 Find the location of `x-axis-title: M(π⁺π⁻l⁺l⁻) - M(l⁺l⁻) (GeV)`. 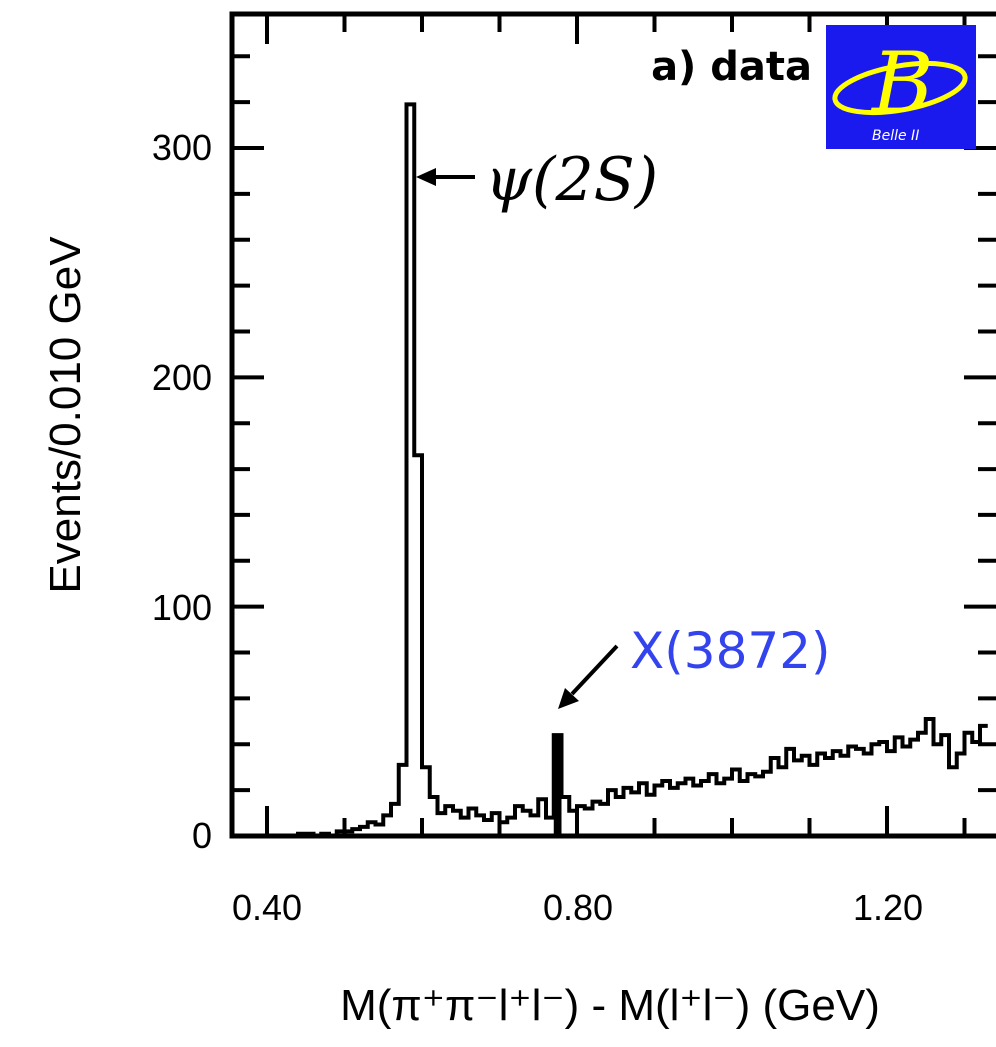

x-axis-title: M(π⁺π⁻l⁺l⁻) - M(l⁺l⁻) (GeV) is located at coordinates (610, 1005).